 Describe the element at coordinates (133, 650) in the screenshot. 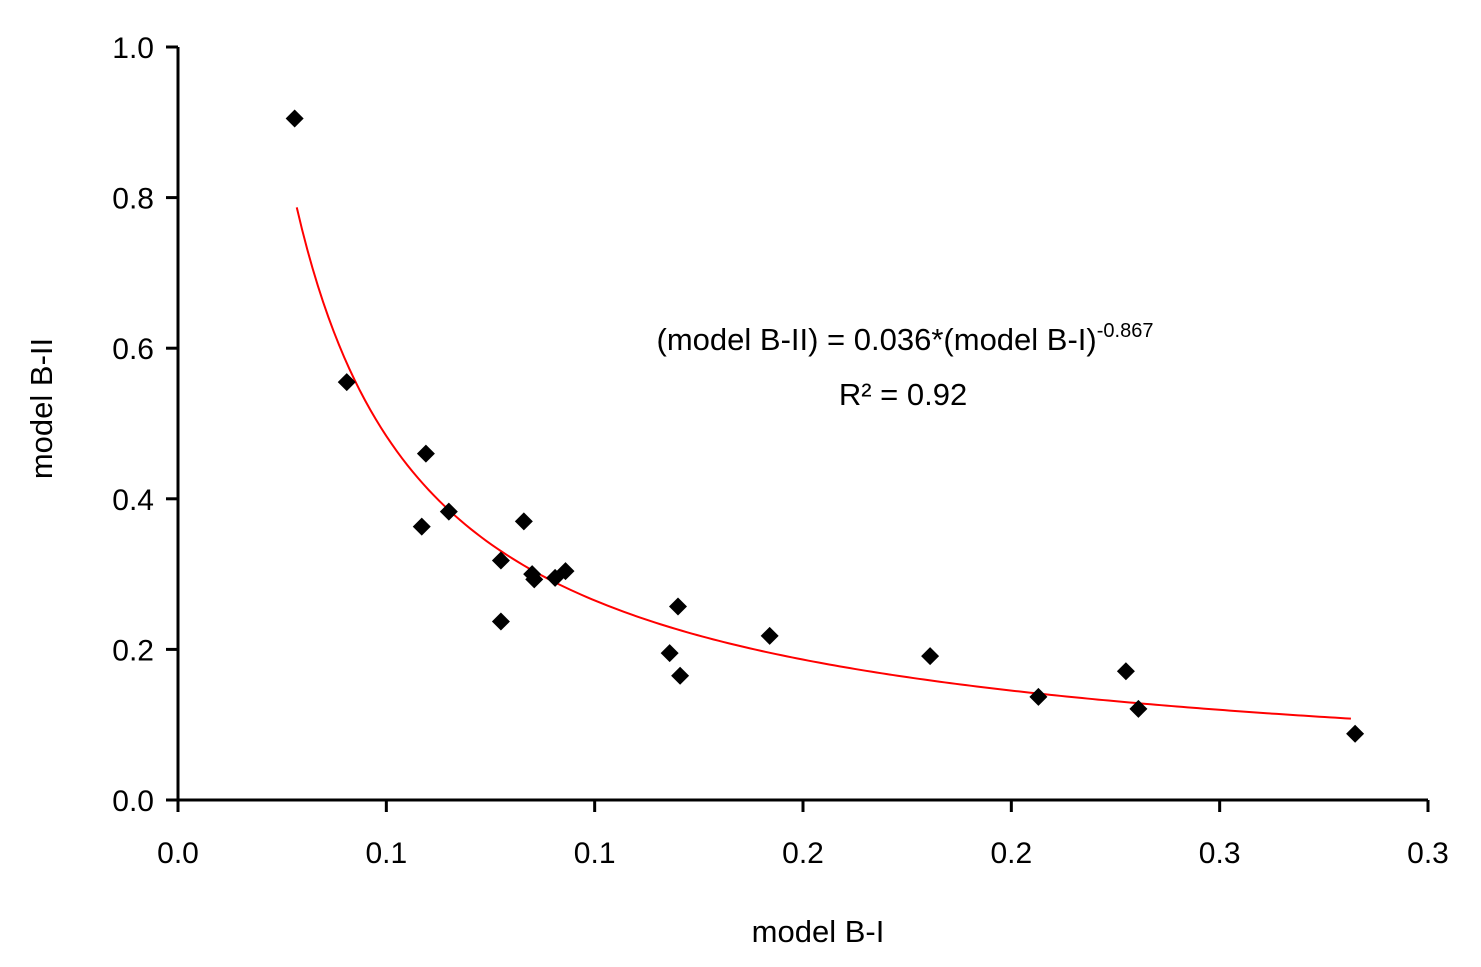

I see `y-tick-label: 0.2` at that location.